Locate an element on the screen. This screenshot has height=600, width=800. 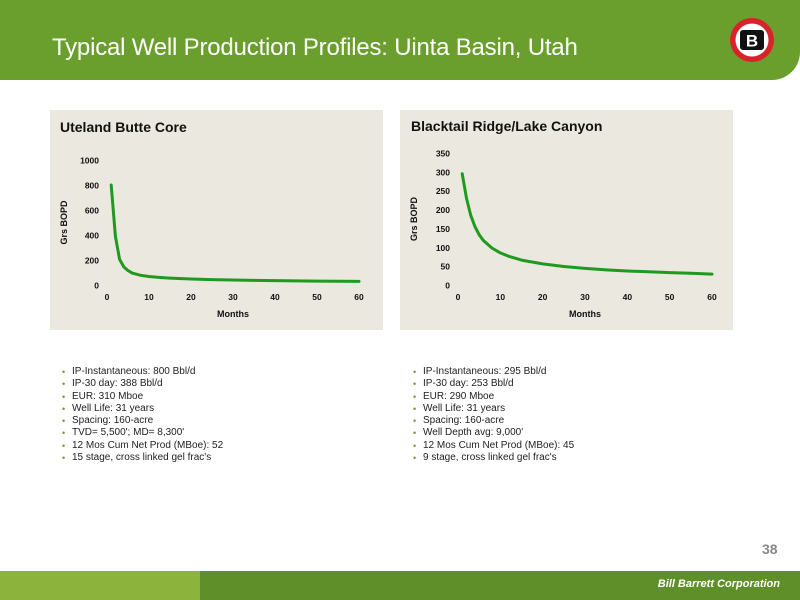
y-tick-label: 350 is located at coordinates (443, 154).